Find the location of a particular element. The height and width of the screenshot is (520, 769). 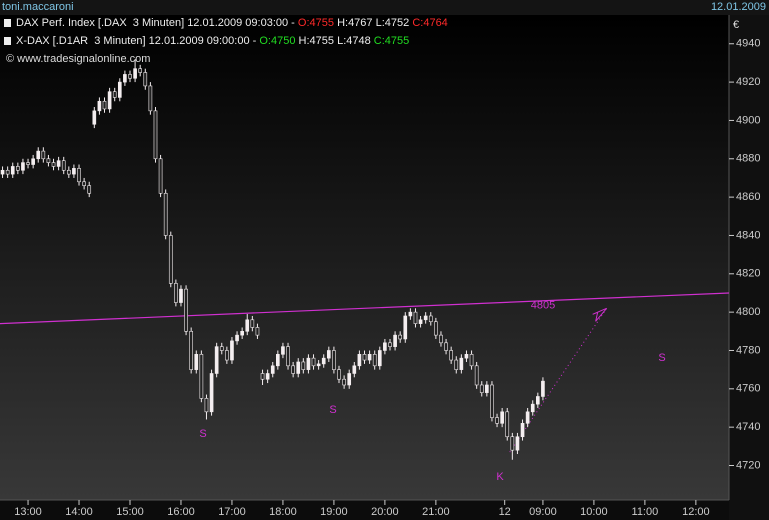

legend-open: O:4755 is located at coordinates (316, 23).